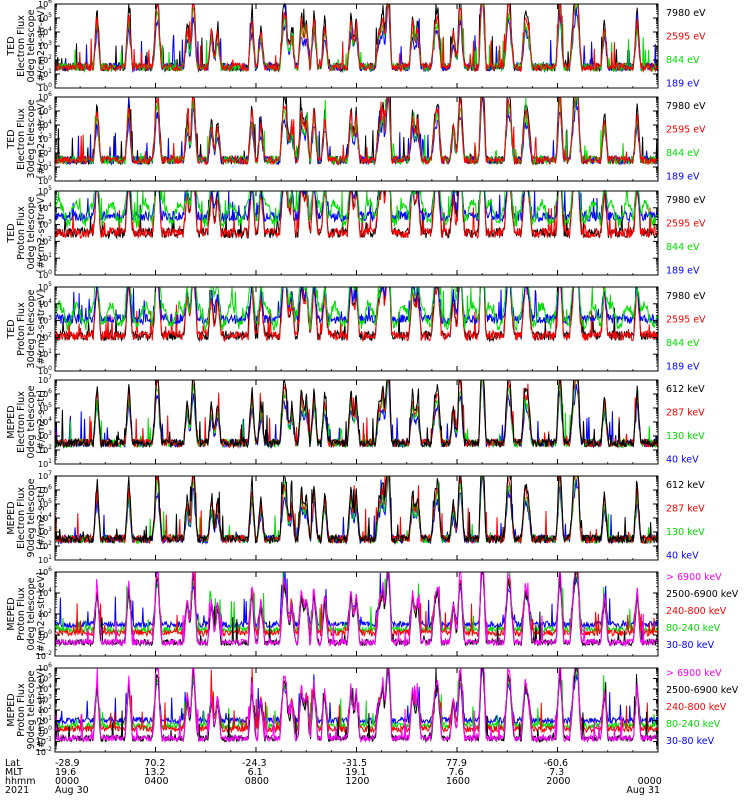 This screenshot has height=800, width=750. Describe the element at coordinates (685, 532) in the screenshot. I see `legend-entry-3: 130 keV` at that location.